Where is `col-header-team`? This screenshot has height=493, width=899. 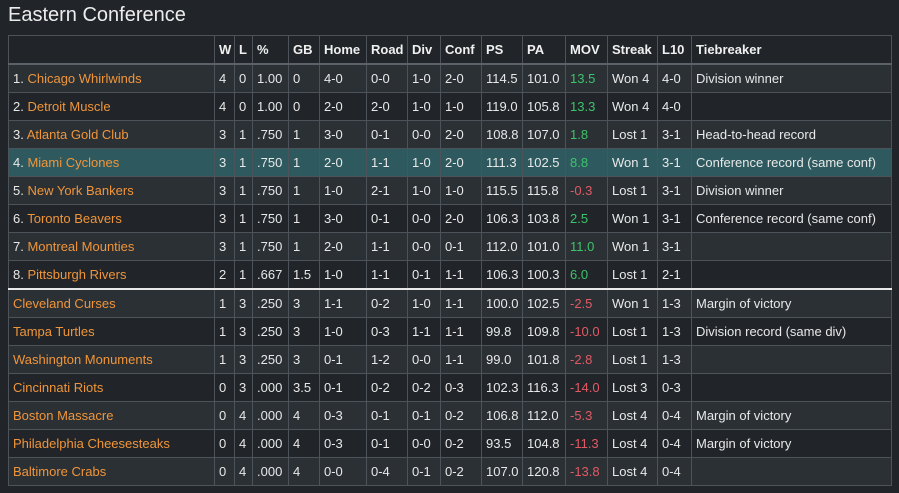
col-header-team is located at coordinates (111, 50).